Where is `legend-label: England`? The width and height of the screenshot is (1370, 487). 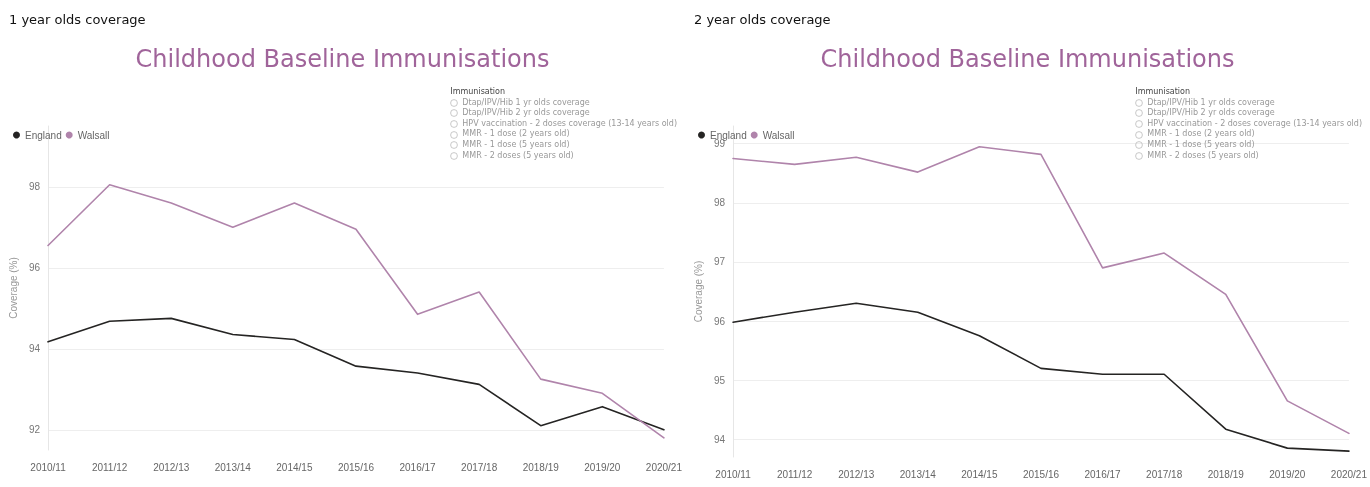 legend-label: England is located at coordinates (43, 135).